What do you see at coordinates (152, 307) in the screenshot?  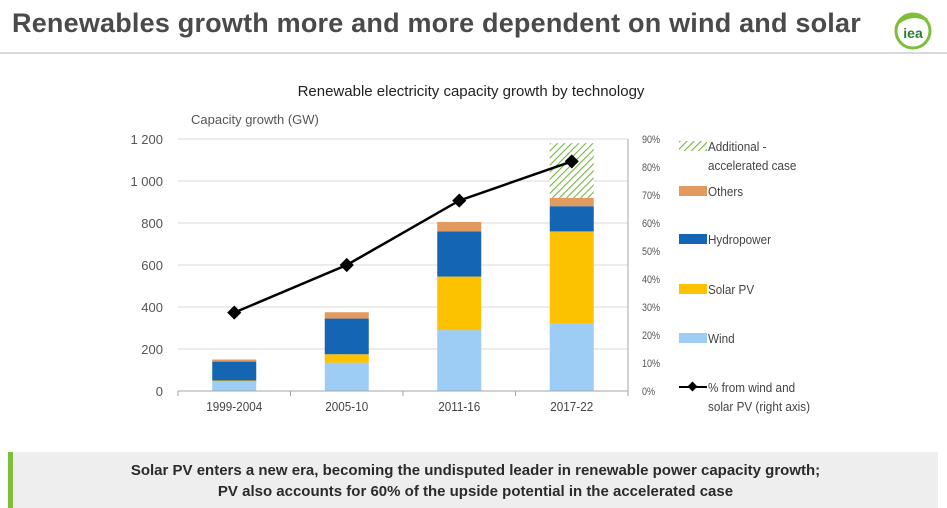 I see `y-tick-label: 400` at bounding box center [152, 307].